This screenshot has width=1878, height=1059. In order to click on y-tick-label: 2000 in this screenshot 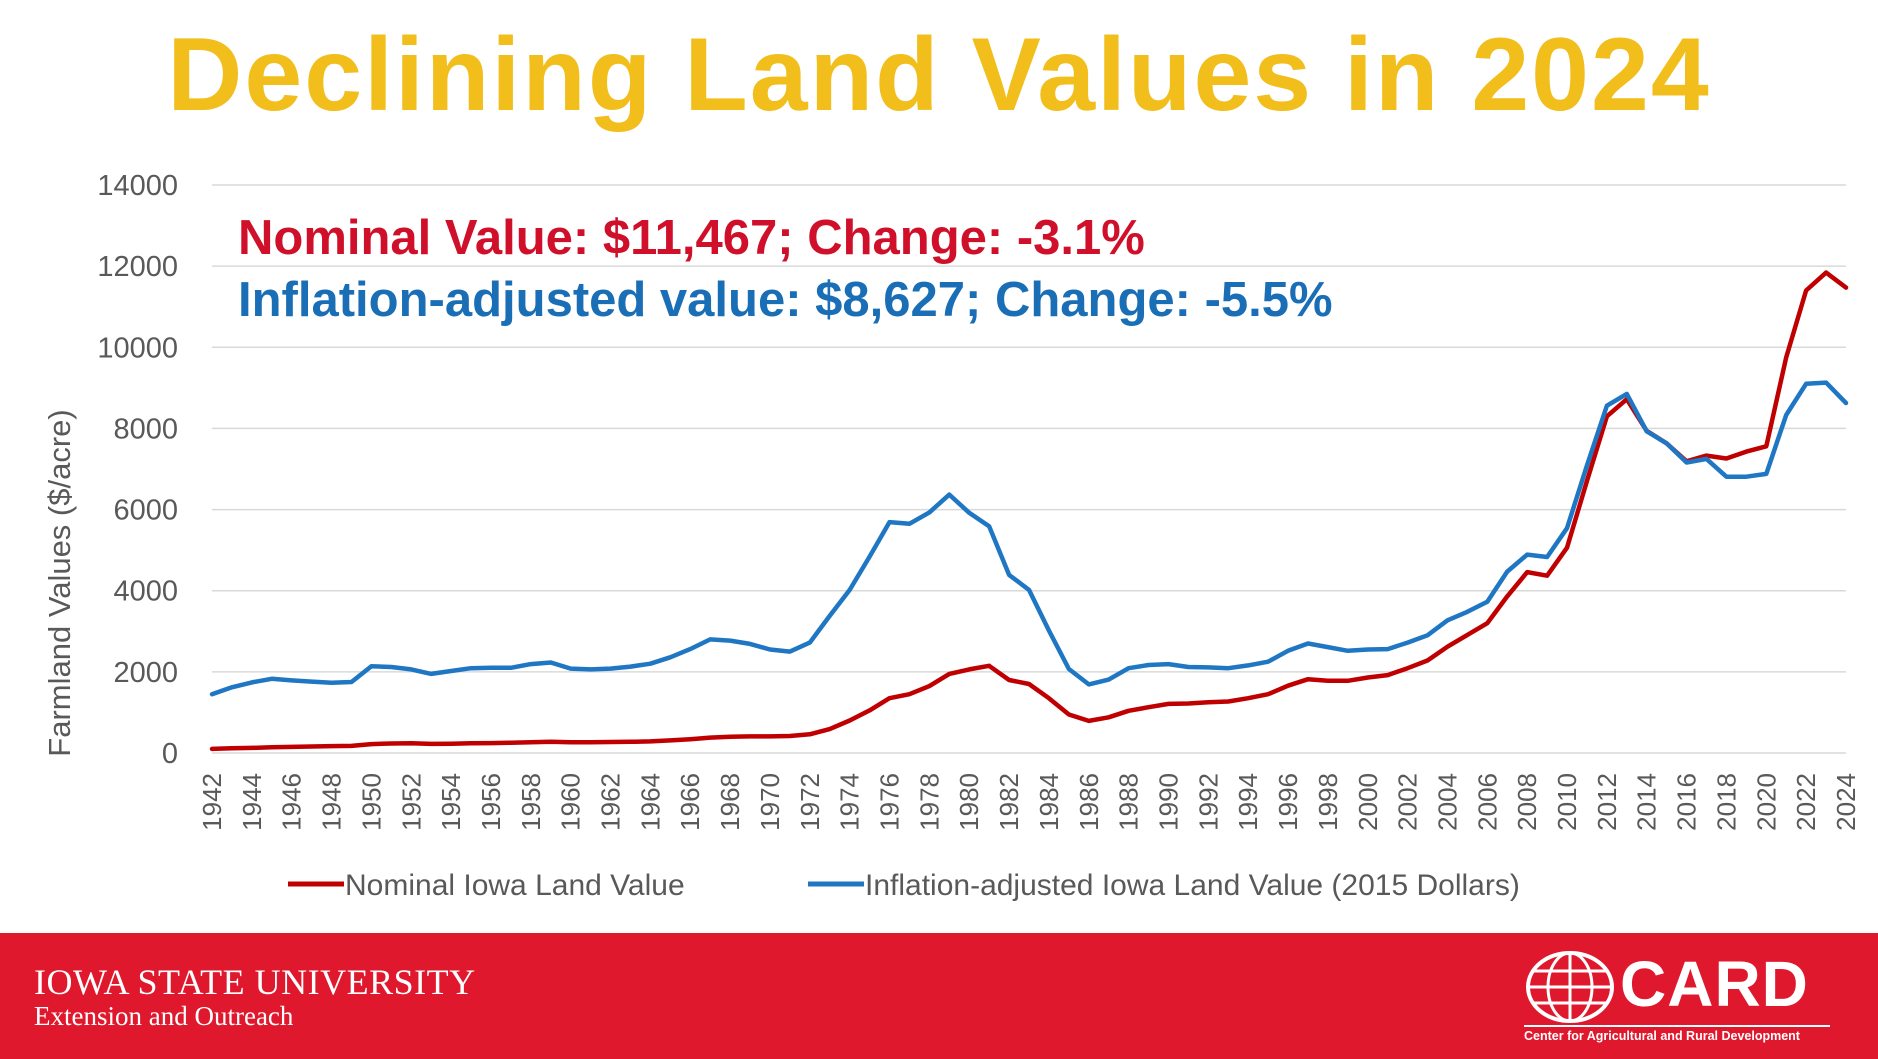, I will do `click(145, 673)`.